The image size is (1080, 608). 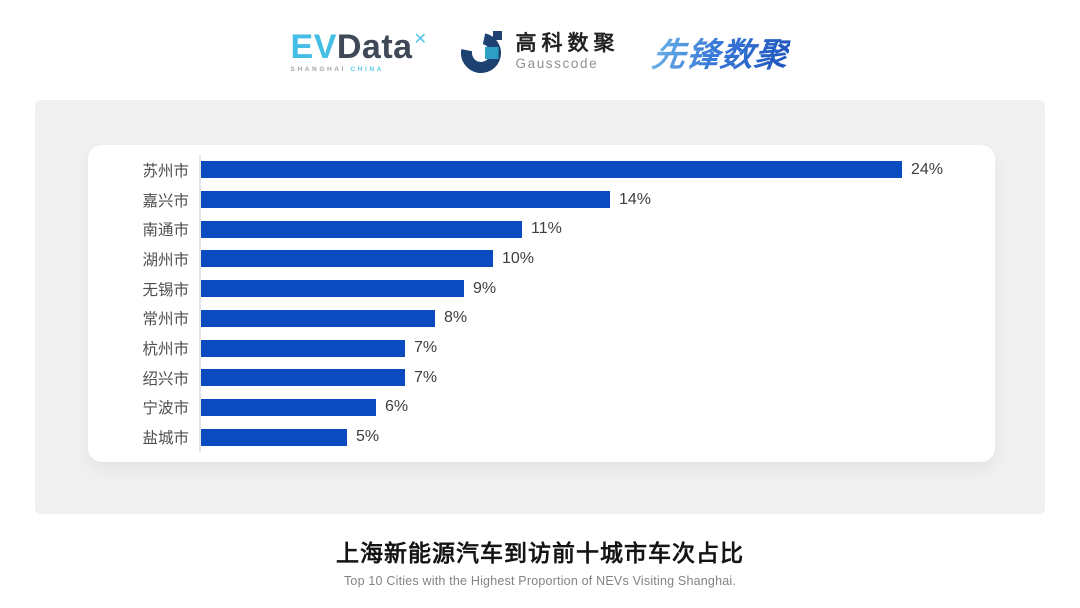 I want to click on chart-row: 湖州市 10%, so click(x=541, y=259).